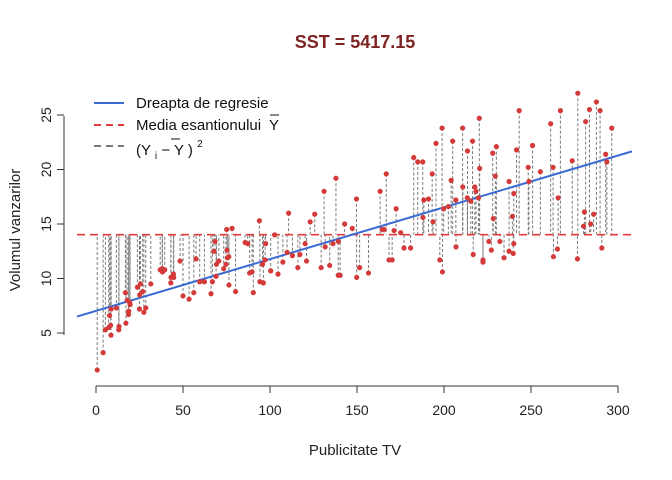 The width and height of the screenshot is (672, 480). Describe the element at coordinates (444, 410) in the screenshot. I see `x-tick-label: 200` at that location.